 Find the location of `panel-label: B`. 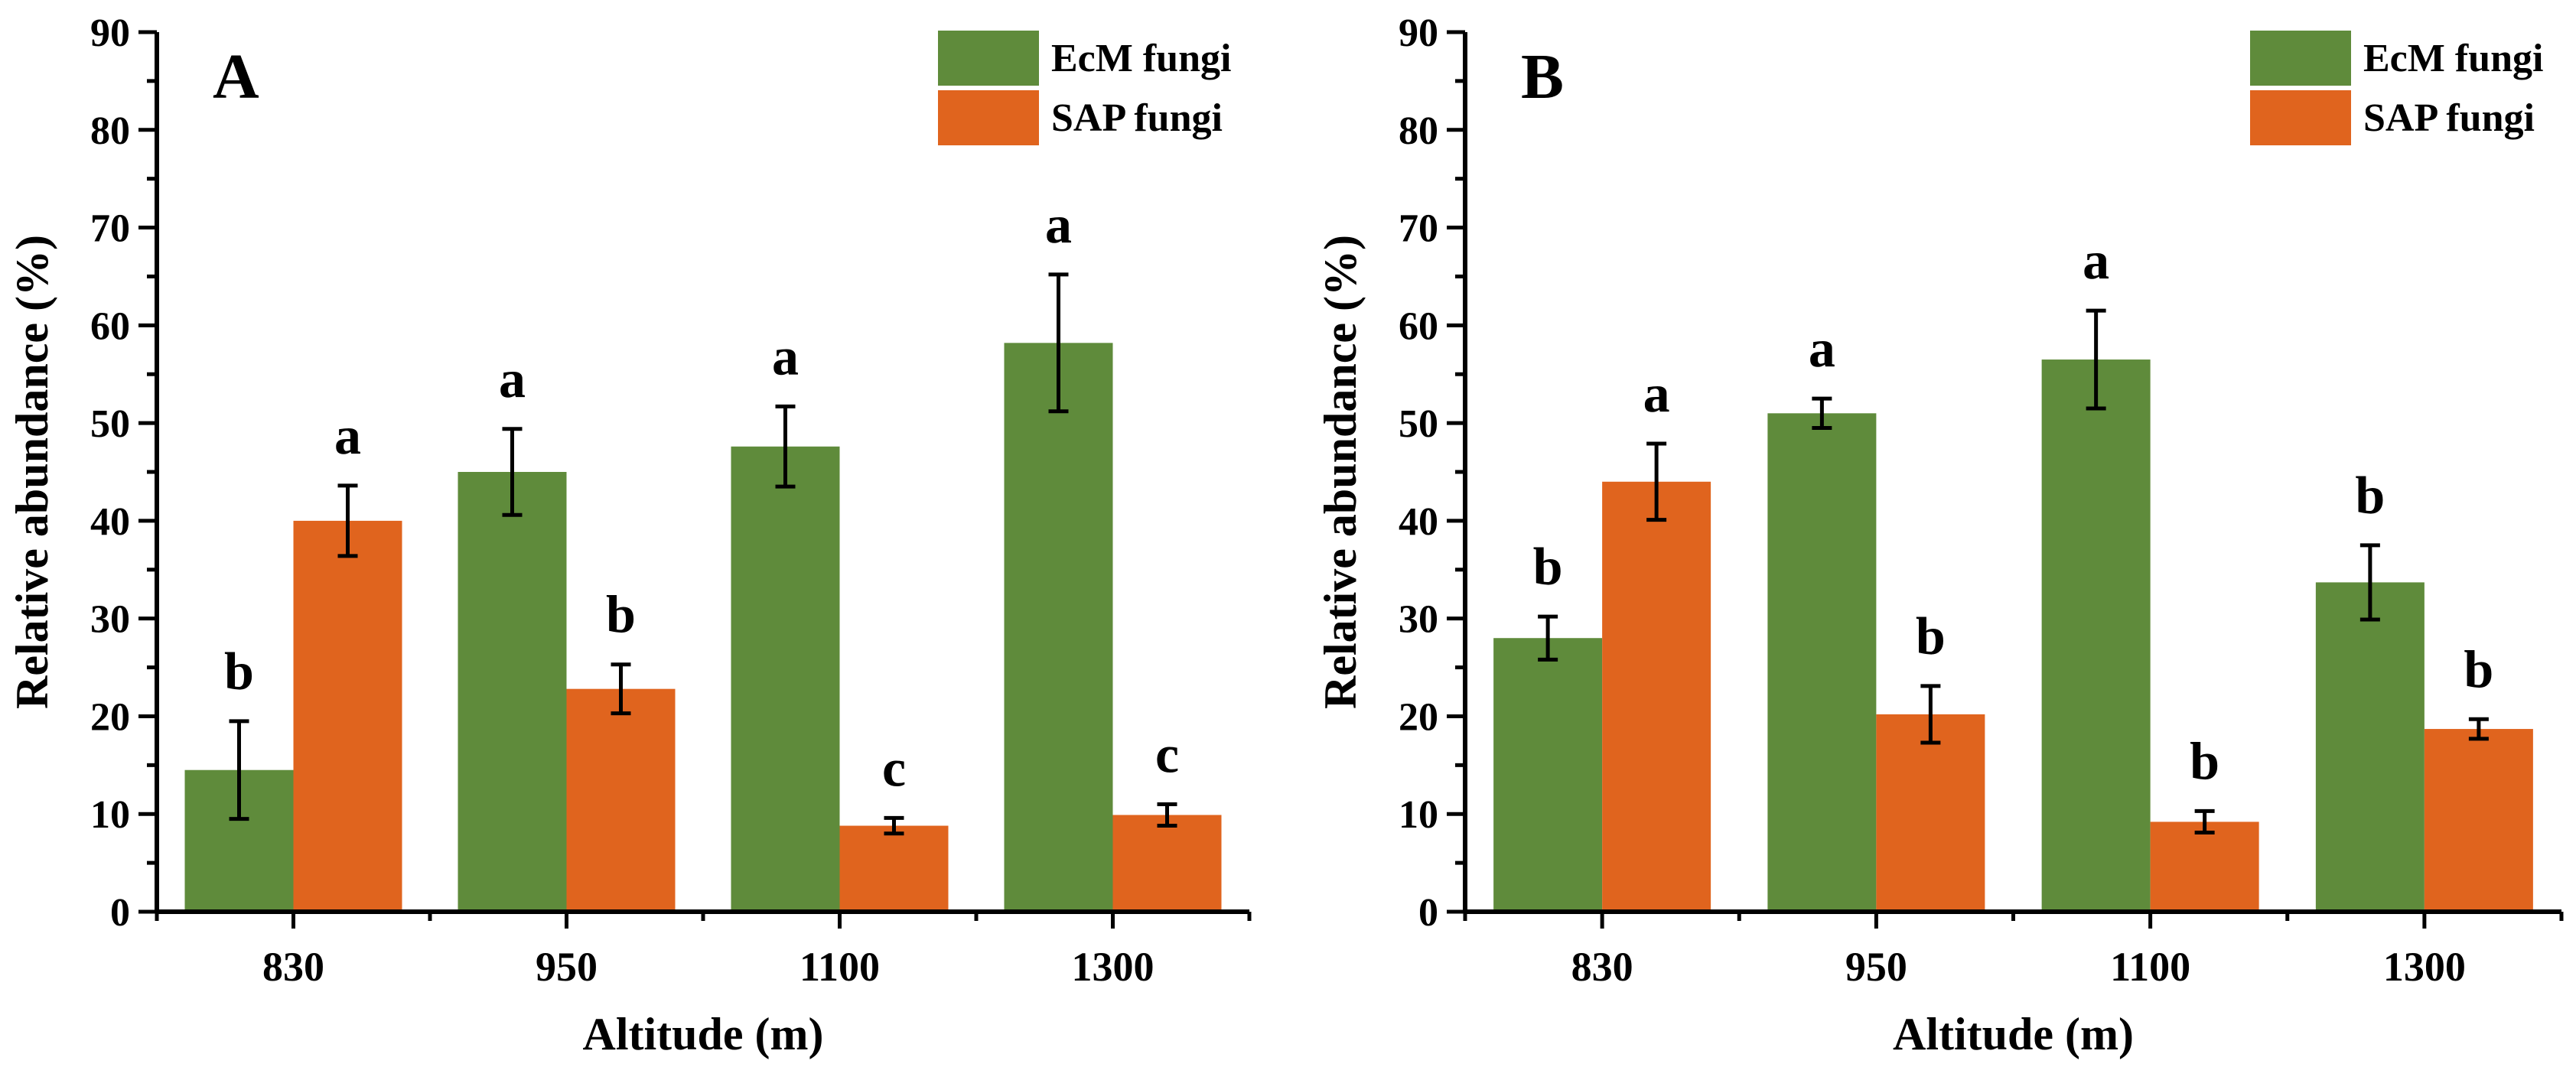

panel-label: B is located at coordinates (1543, 76).